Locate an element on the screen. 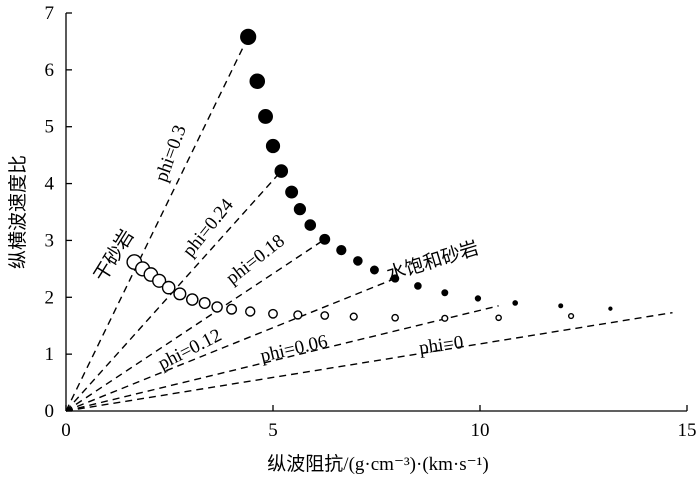 Image resolution: width=700 pixels, height=481 pixels. x-tick-label: 10 is located at coordinates (480, 430).